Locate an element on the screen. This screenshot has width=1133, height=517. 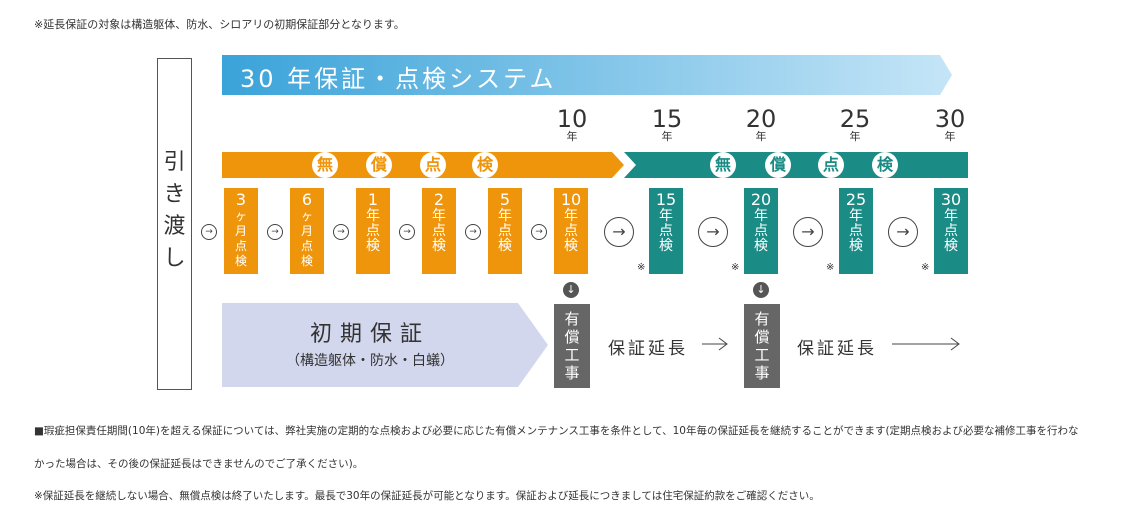
banner-arrow-shape is located at coordinates (587, 75).